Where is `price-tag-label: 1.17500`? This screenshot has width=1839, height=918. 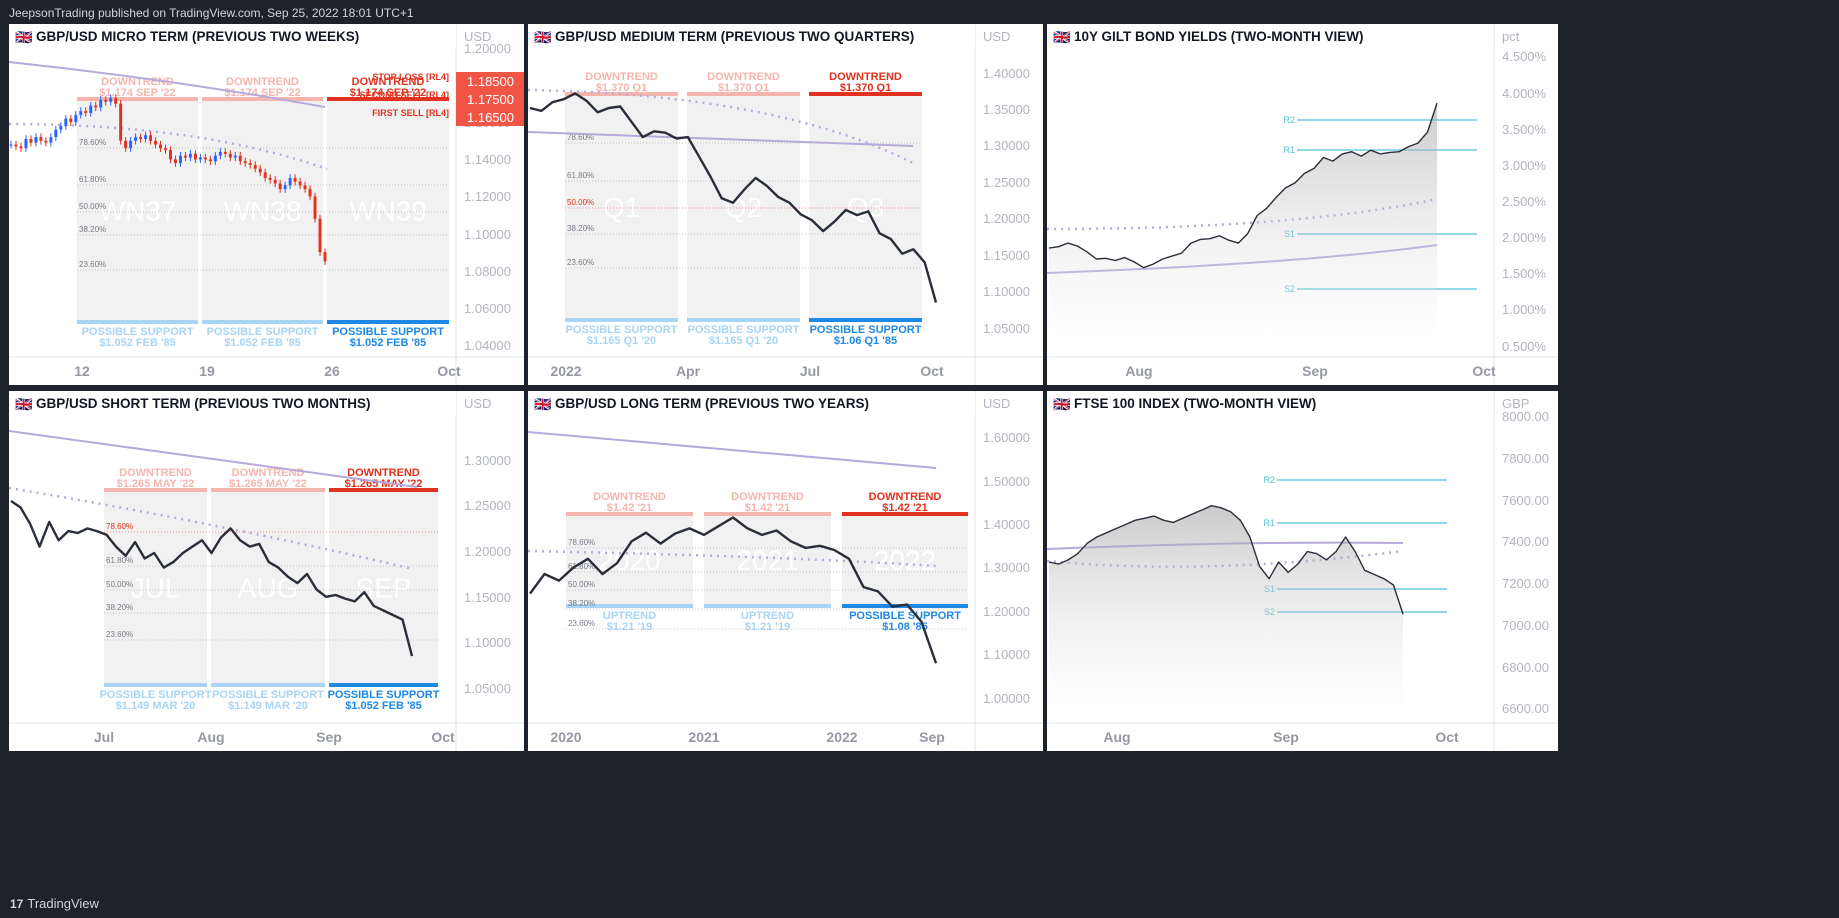
price-tag-label: 1.17500 is located at coordinates (490, 99).